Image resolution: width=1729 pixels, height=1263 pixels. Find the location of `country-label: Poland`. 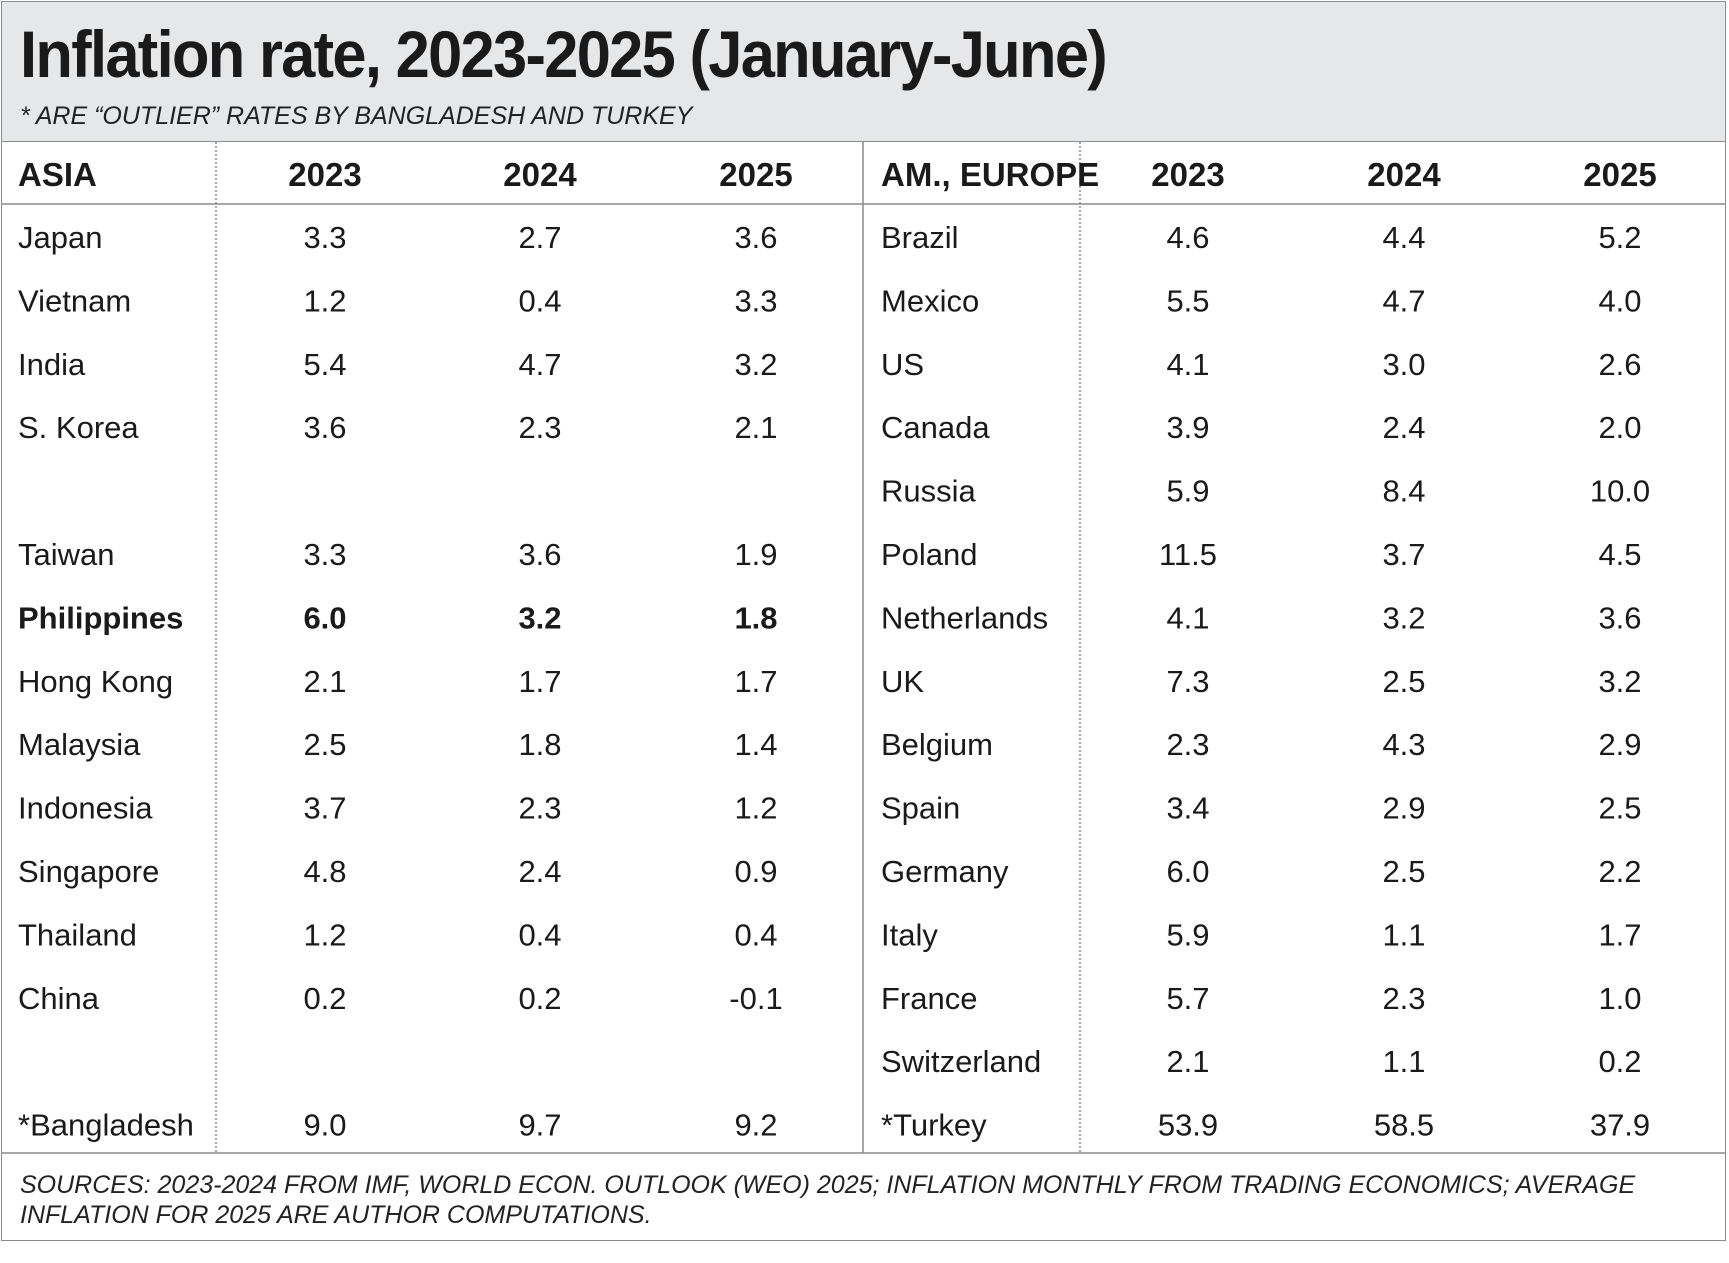

country-label: Poland is located at coordinates (929, 554).